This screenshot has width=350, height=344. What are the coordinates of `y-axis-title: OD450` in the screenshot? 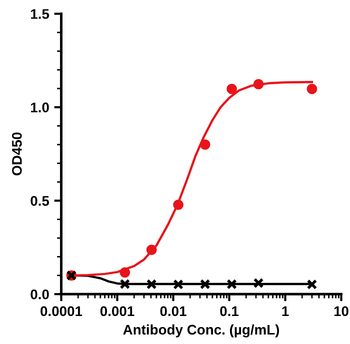 It's located at (17, 154).